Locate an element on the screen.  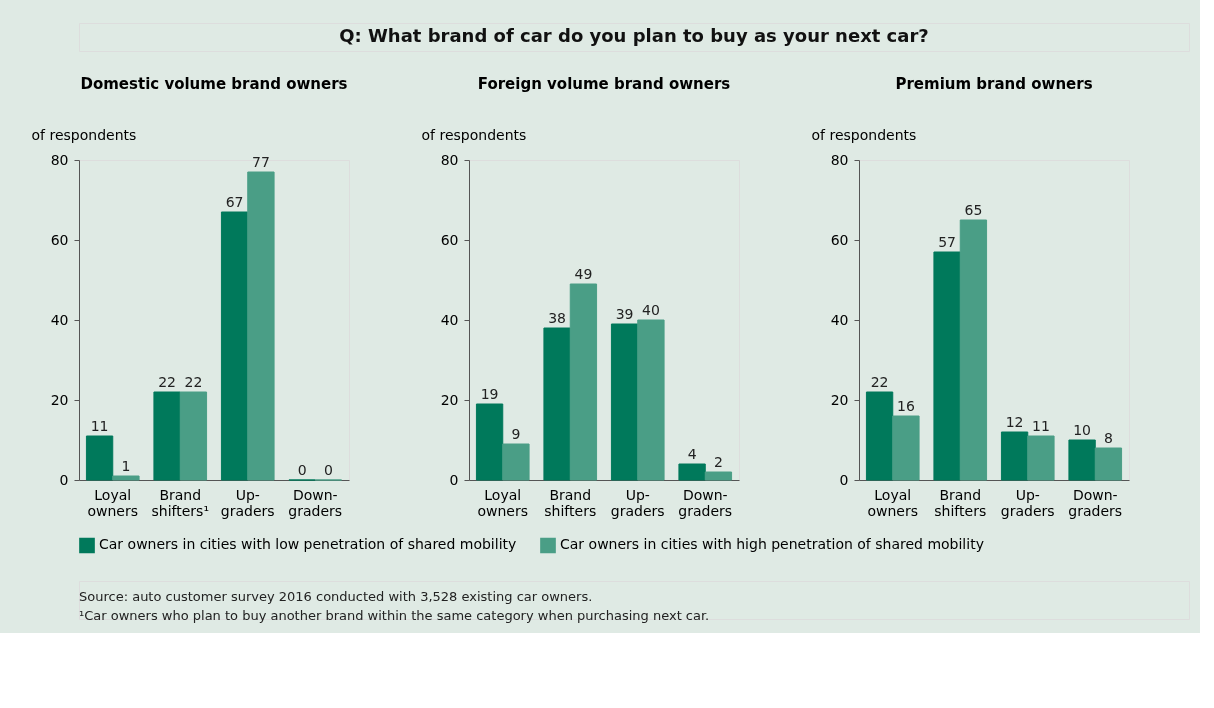
data-label: 8 is located at coordinates (1108, 438).